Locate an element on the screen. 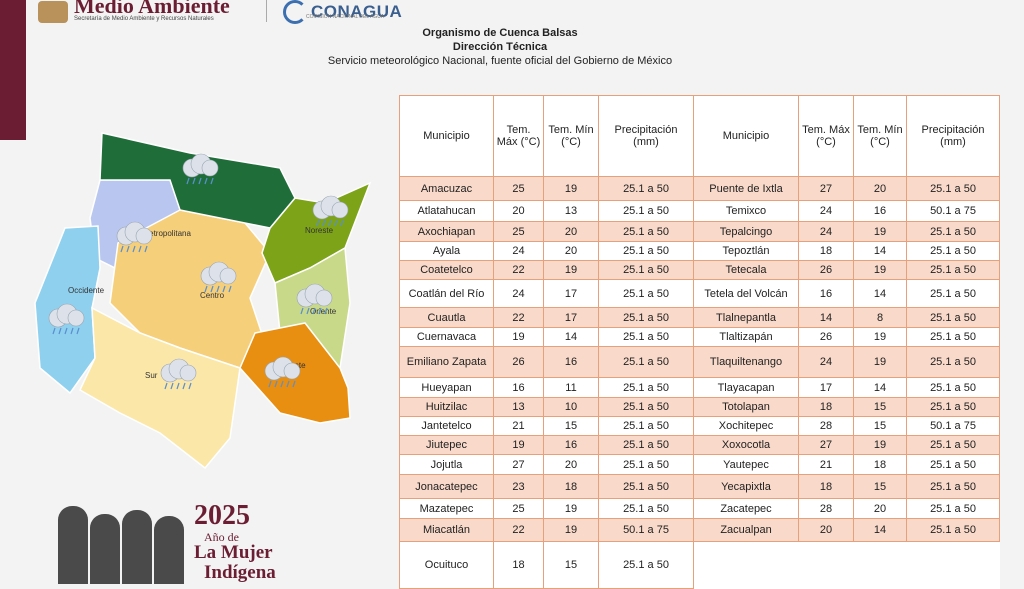 The image size is (1024, 589). precipitacion-cell: 50.1 a 75 is located at coordinates (953, 211).